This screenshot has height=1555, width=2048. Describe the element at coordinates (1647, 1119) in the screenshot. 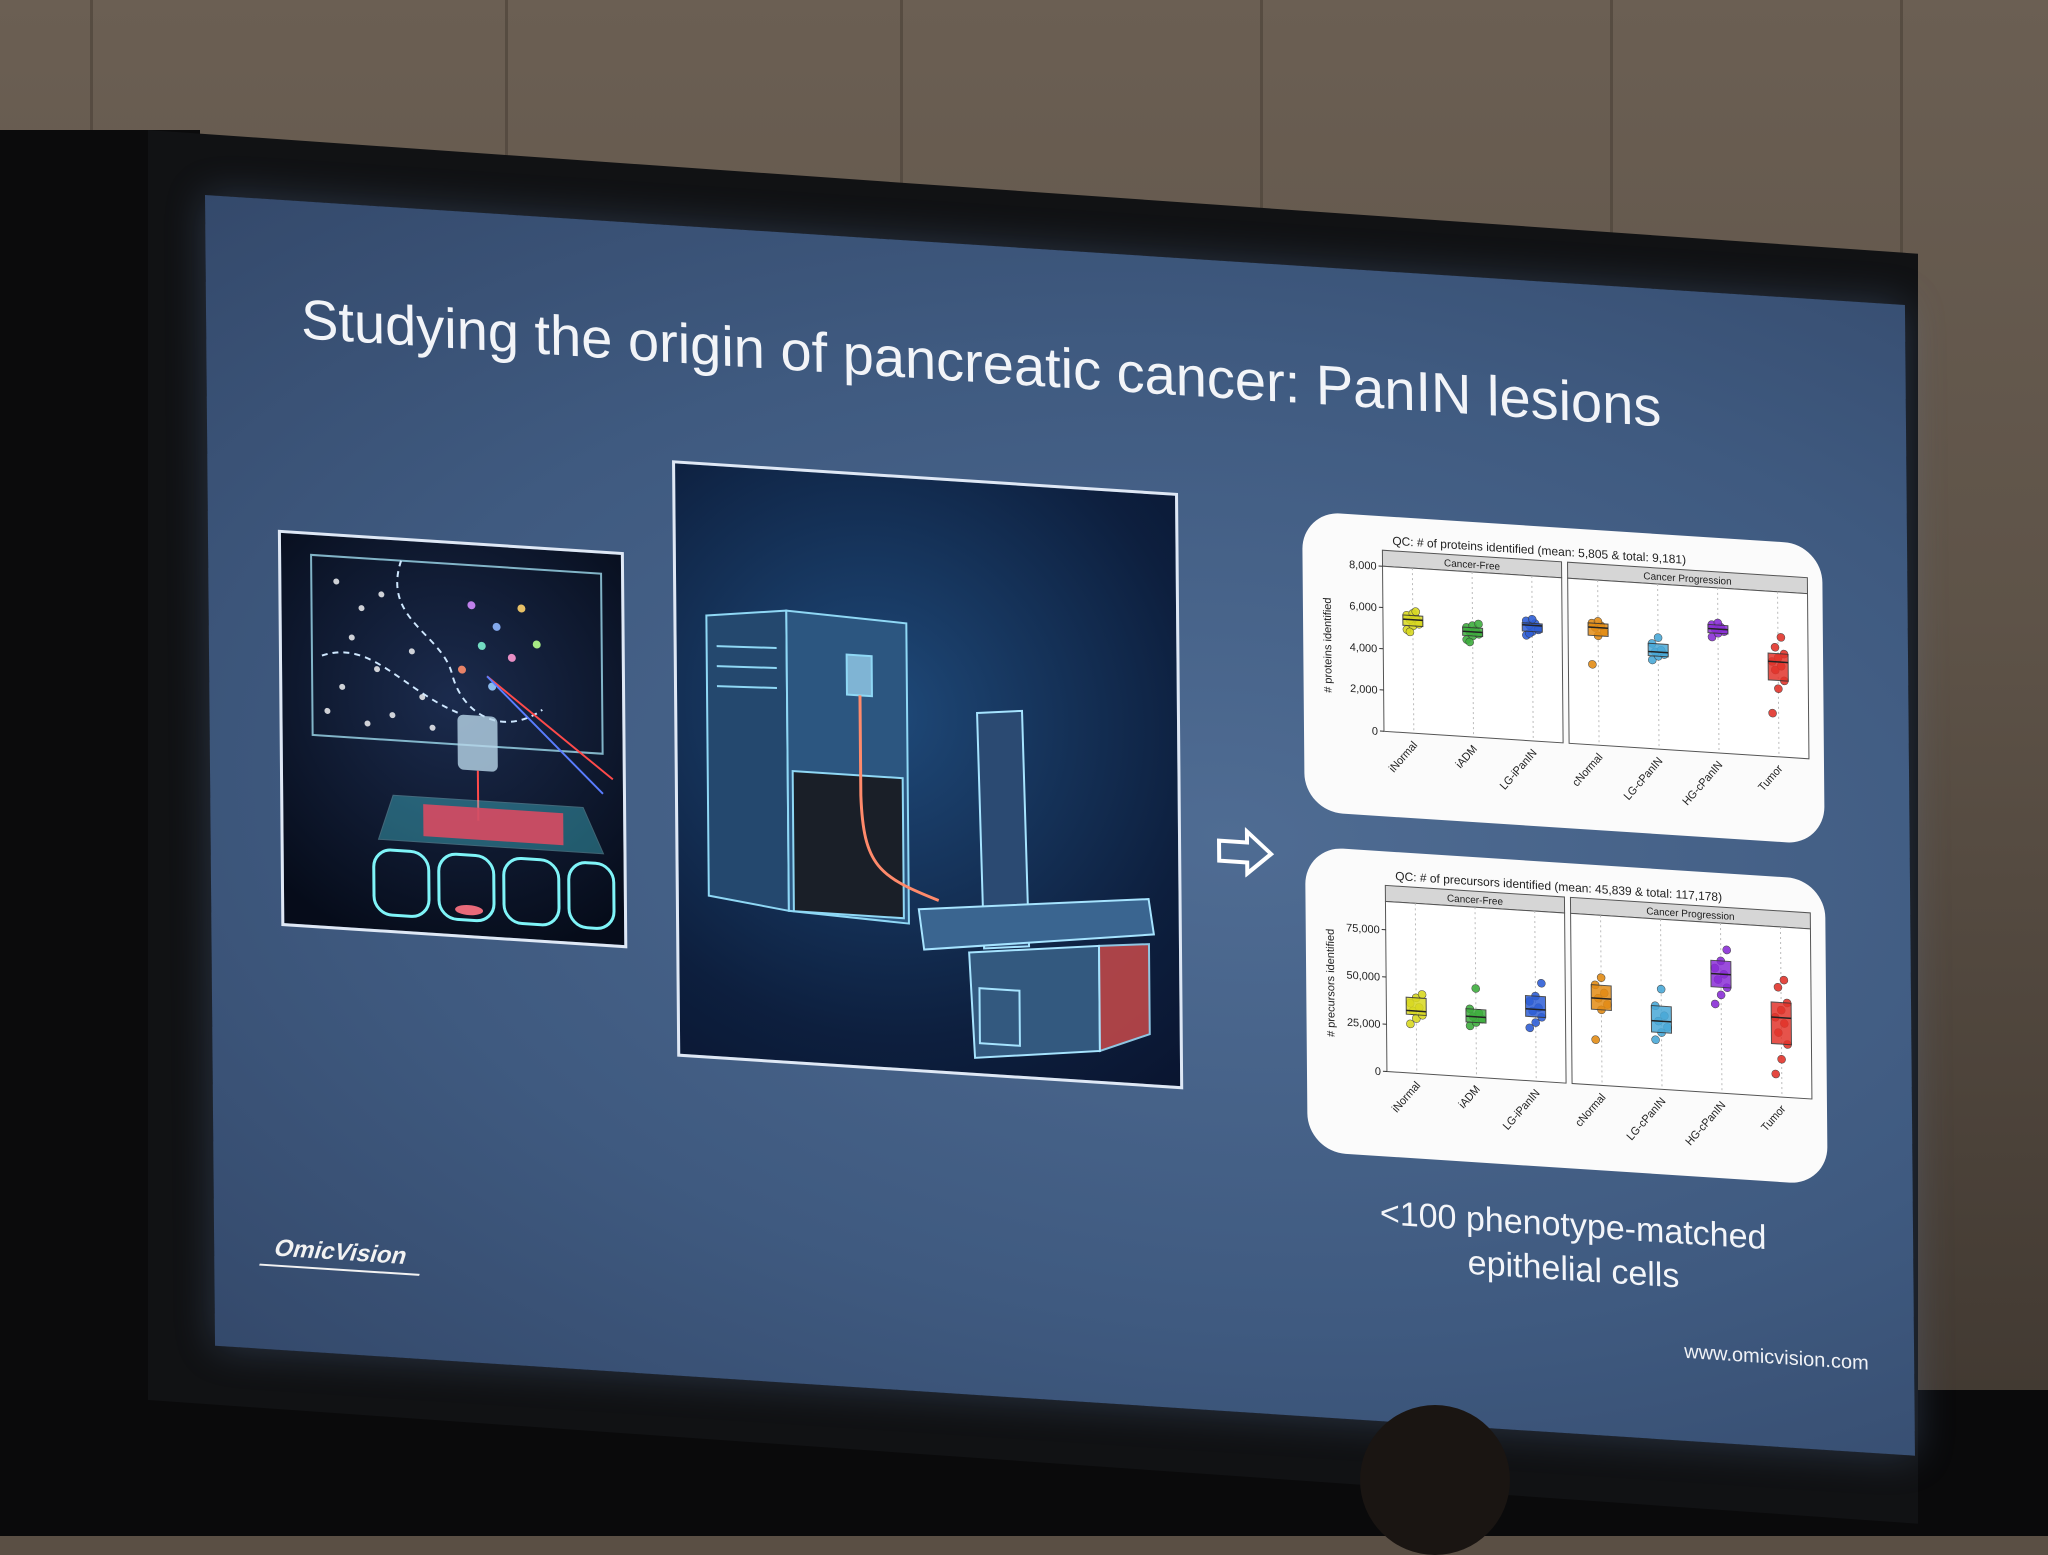

I see `chart2-x-tick-label: LG-cPanIN` at that location.